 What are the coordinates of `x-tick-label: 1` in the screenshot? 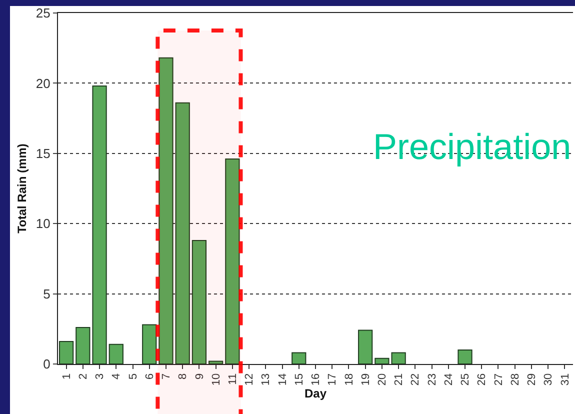 It's located at (66, 376).